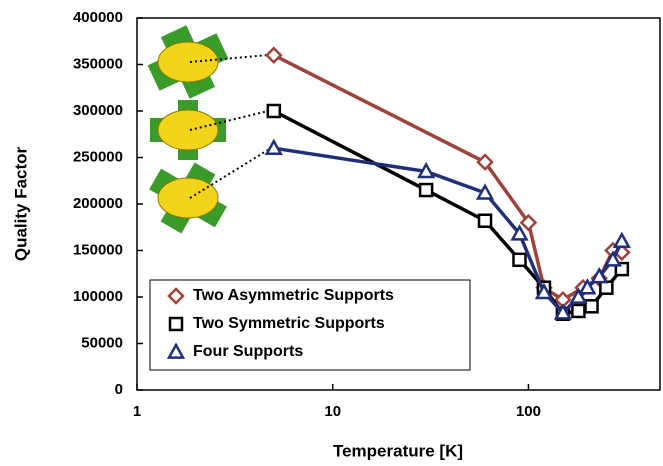 The width and height of the screenshot is (663, 466). Describe the element at coordinates (248, 351) in the screenshot. I see `legend-label: Four Supports` at that location.